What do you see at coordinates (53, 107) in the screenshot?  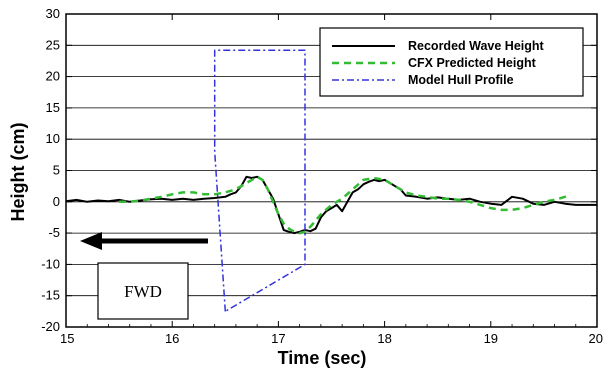 I see `y-tick-label: 15` at bounding box center [53, 107].